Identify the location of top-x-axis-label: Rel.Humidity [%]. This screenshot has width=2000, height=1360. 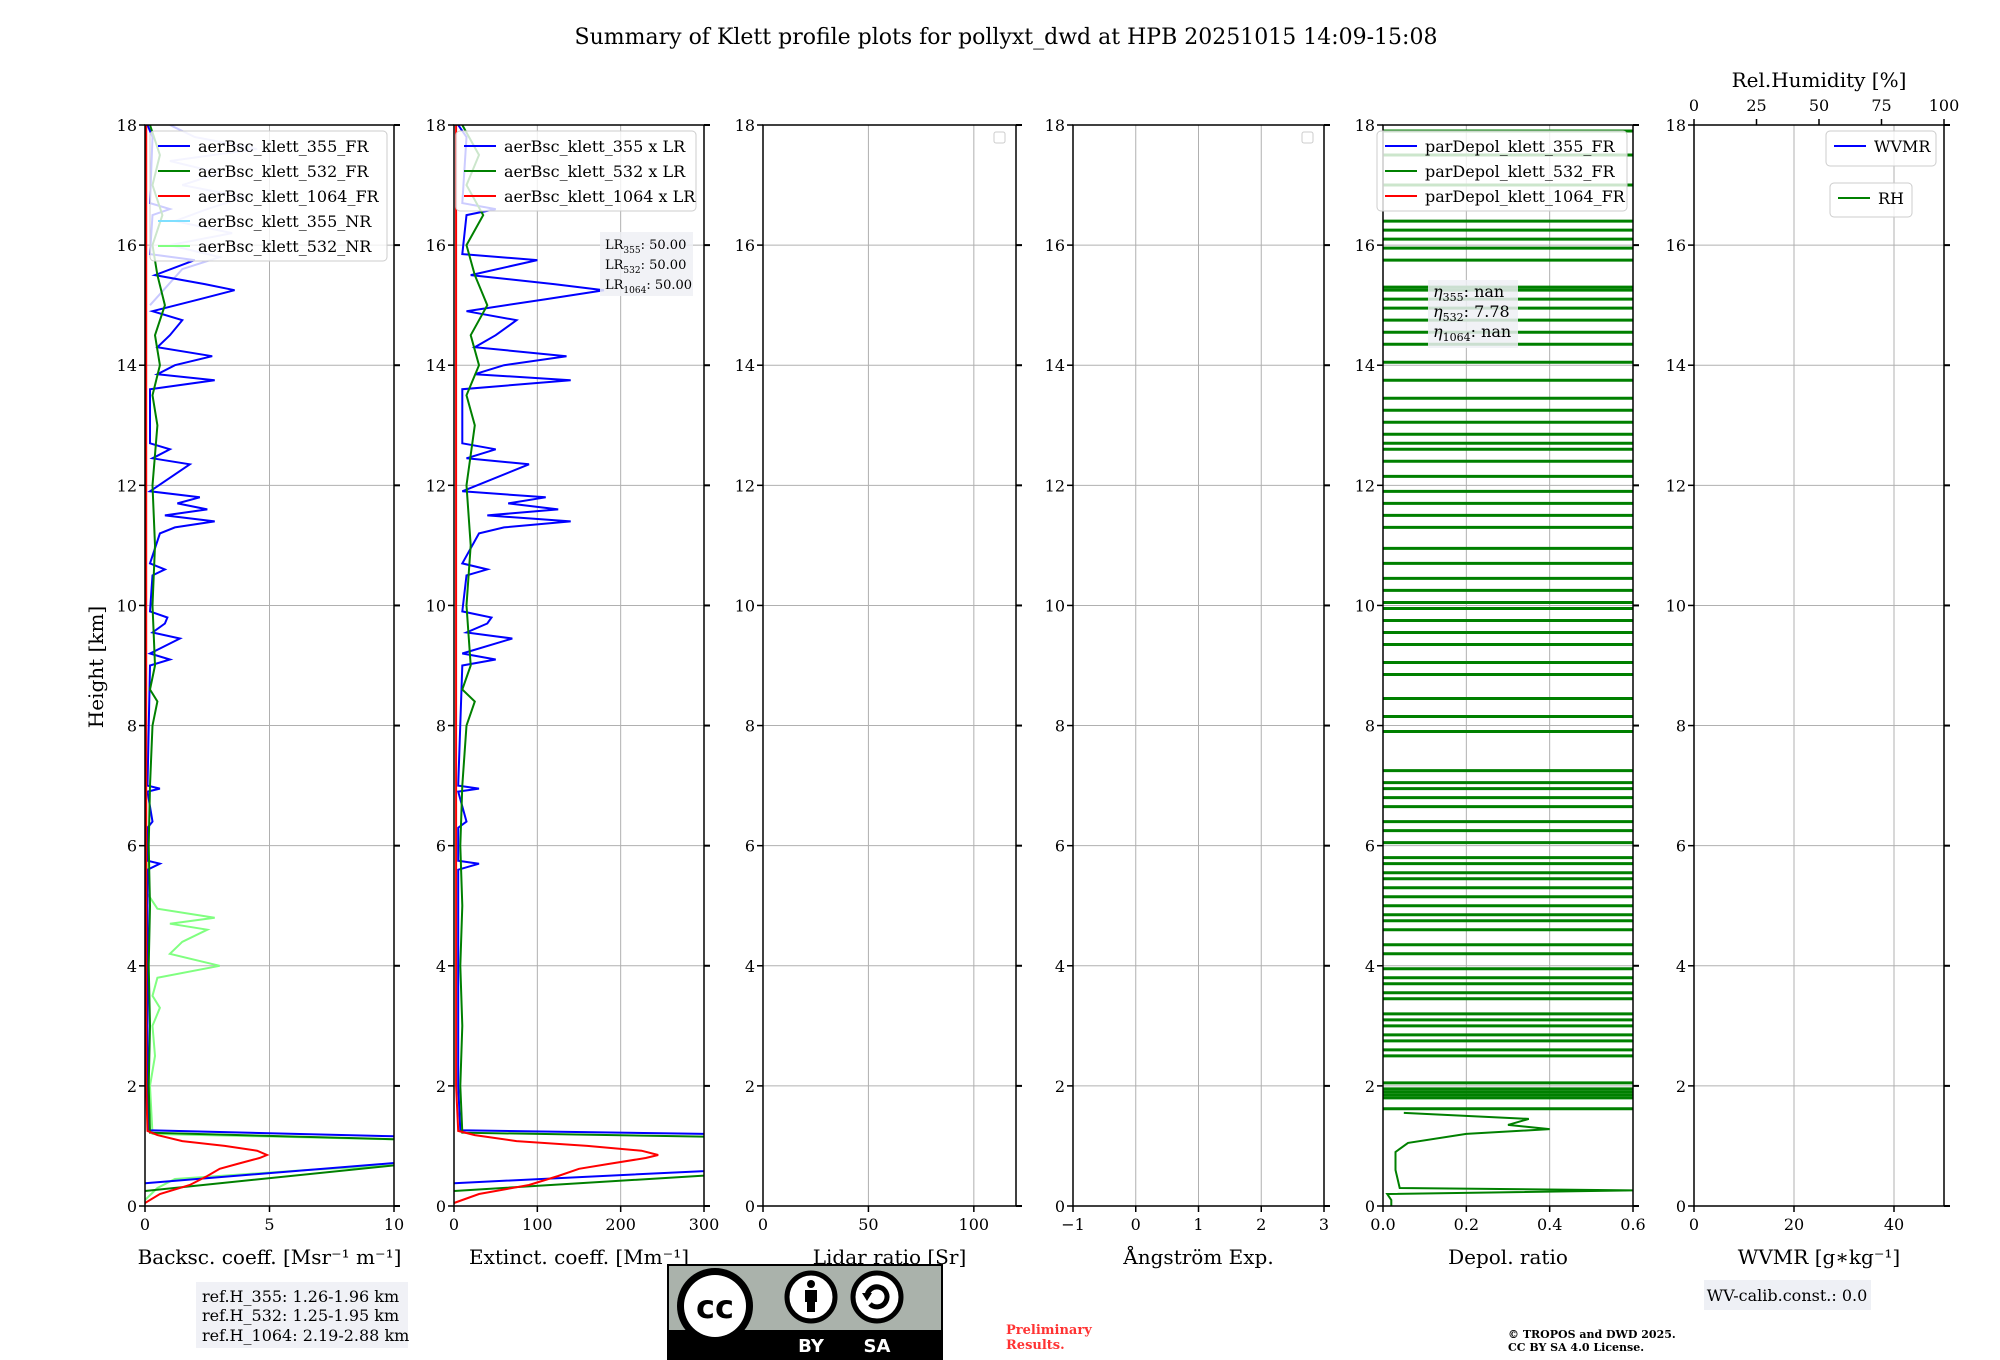
(1819, 80).